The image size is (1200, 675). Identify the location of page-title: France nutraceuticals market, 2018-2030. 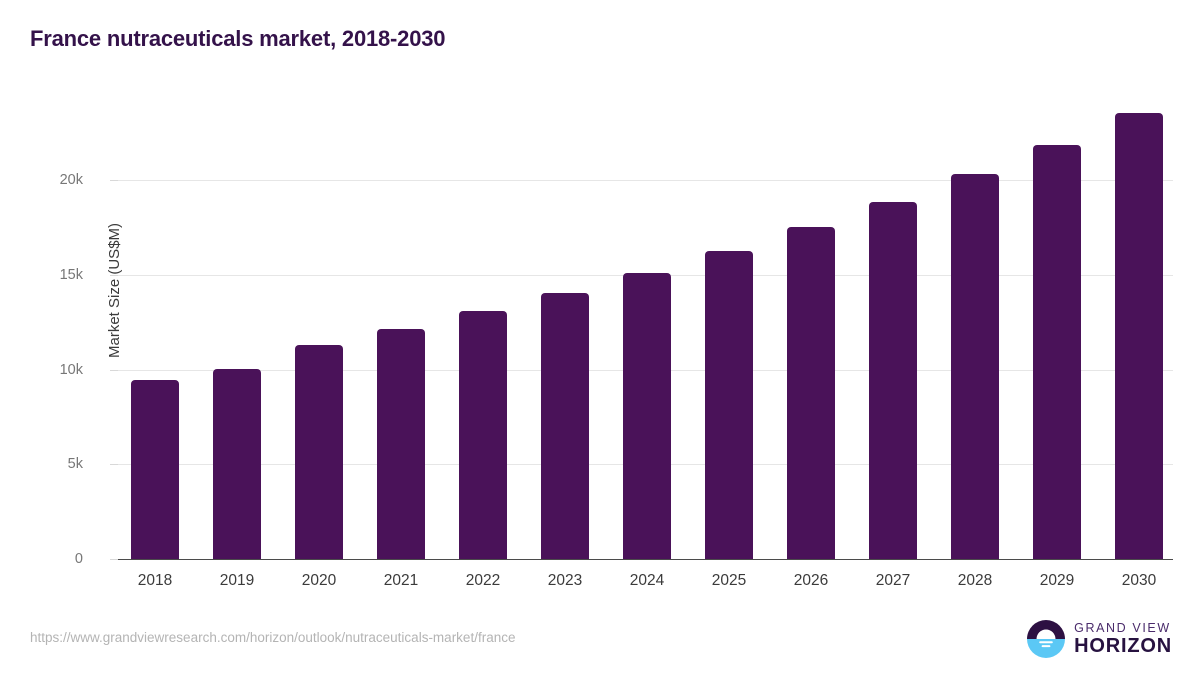
(238, 38).